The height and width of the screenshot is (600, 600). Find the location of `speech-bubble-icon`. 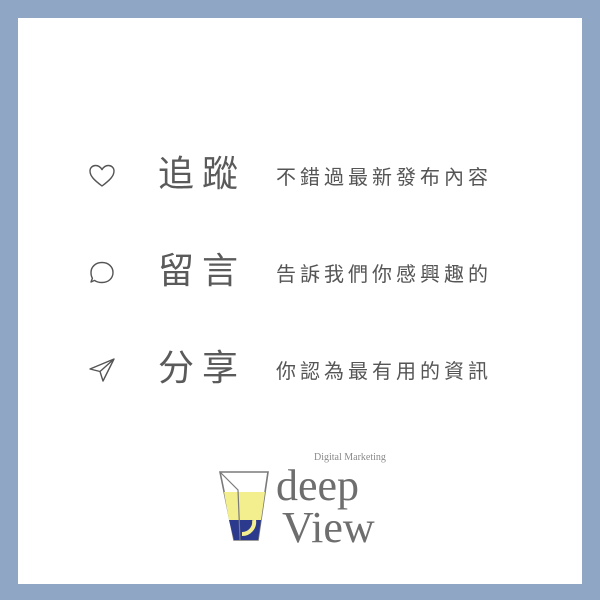

speech-bubble-icon is located at coordinates (102, 273).